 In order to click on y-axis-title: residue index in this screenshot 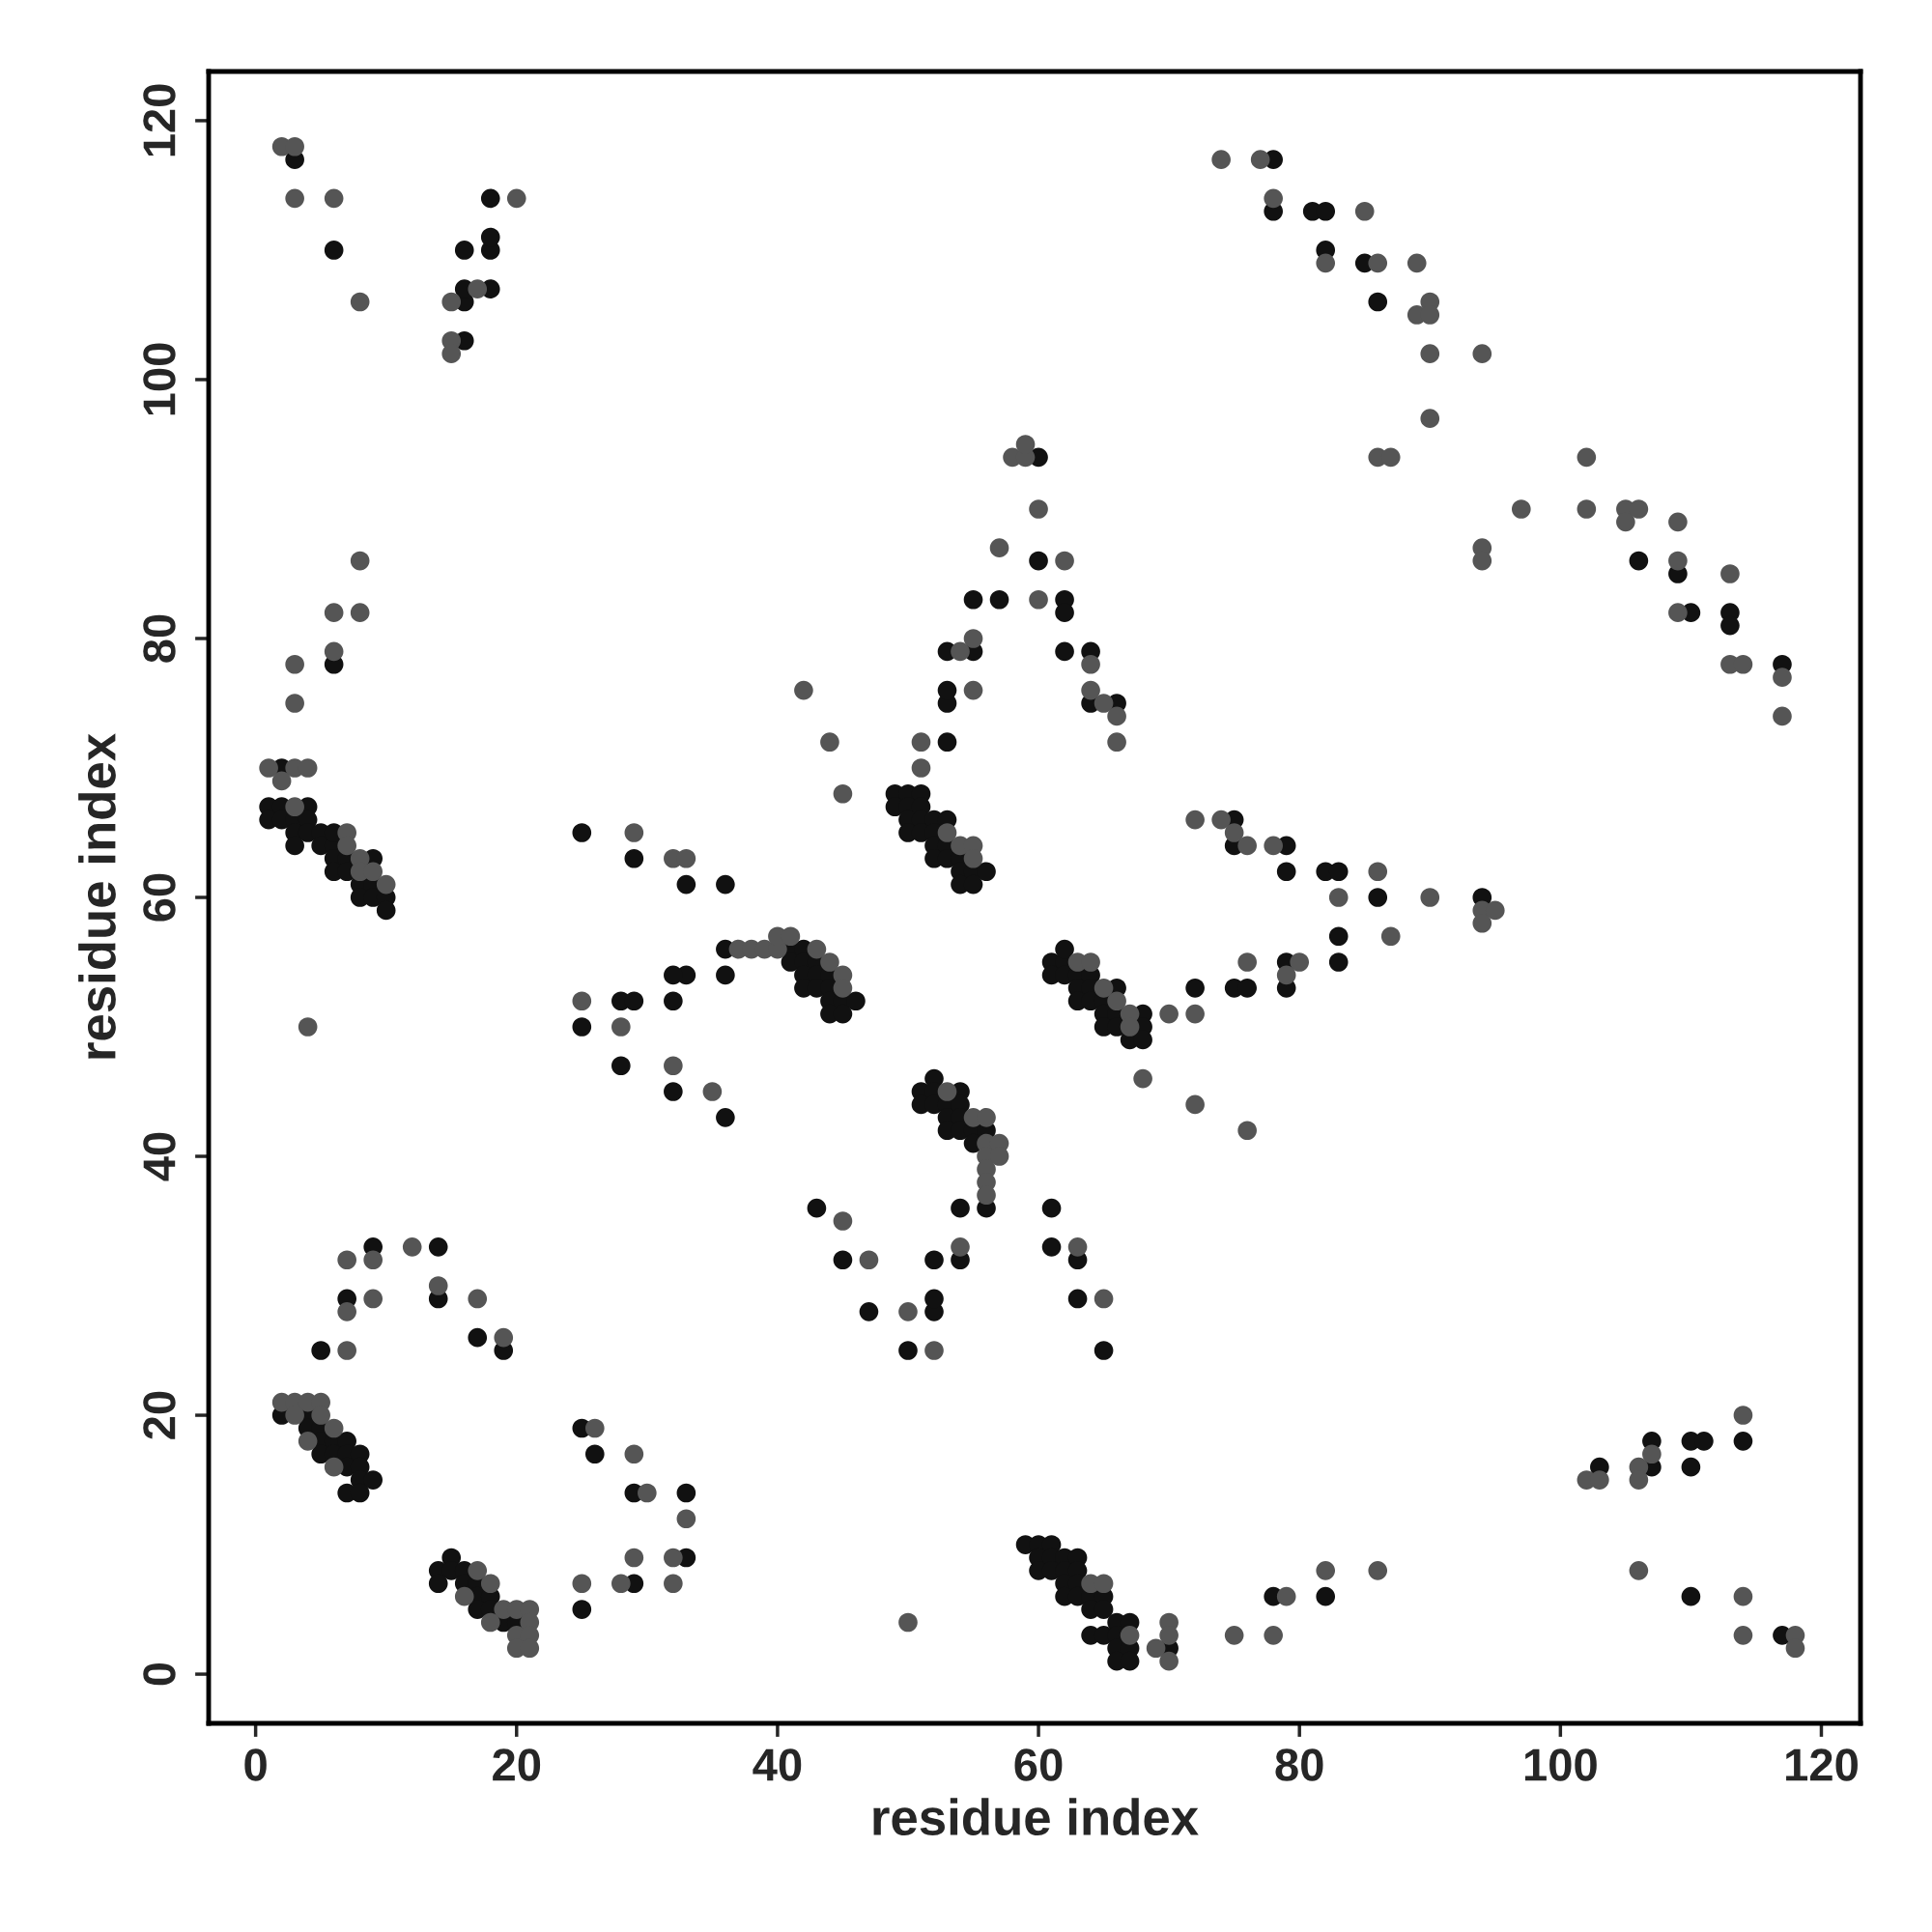, I will do `click(97, 896)`.